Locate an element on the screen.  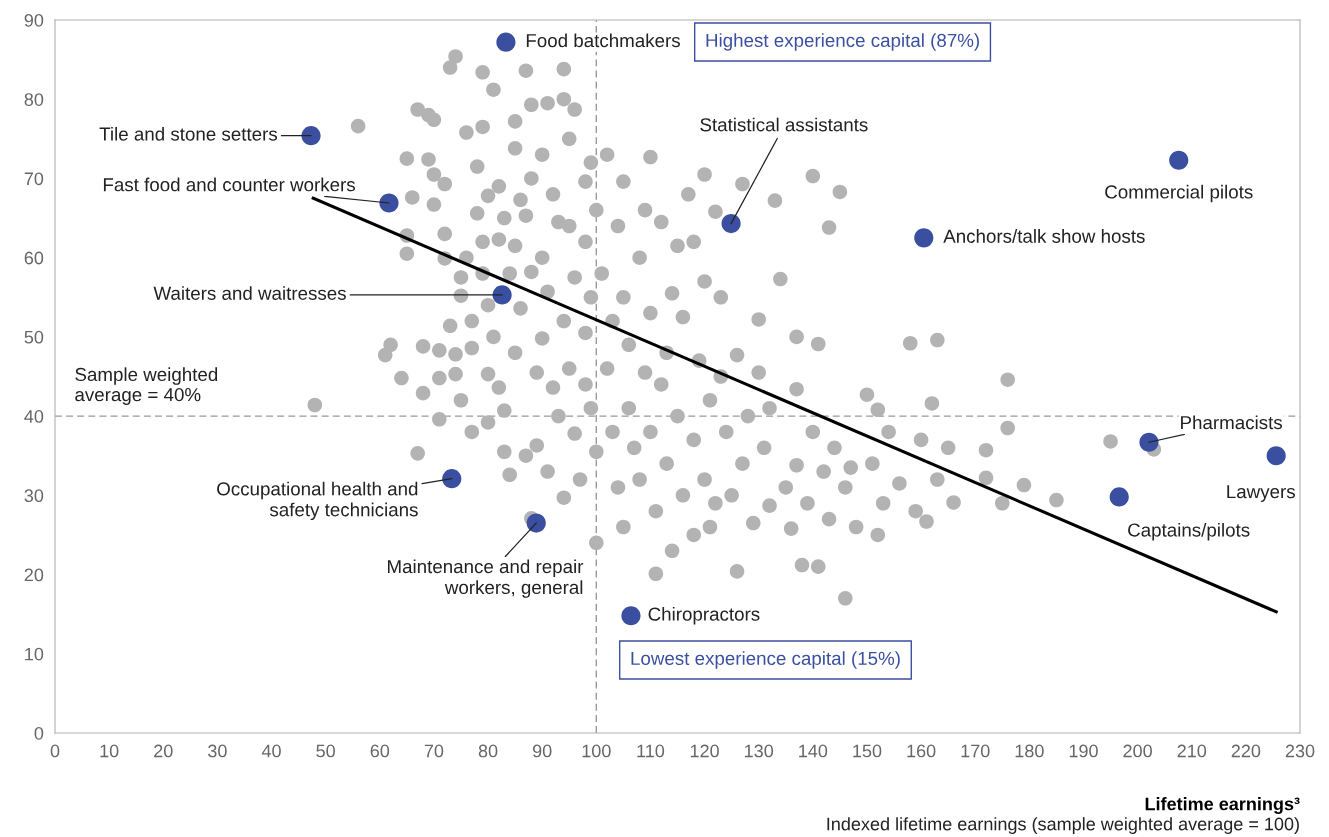
x-tick-label: 60 is located at coordinates (380, 751).